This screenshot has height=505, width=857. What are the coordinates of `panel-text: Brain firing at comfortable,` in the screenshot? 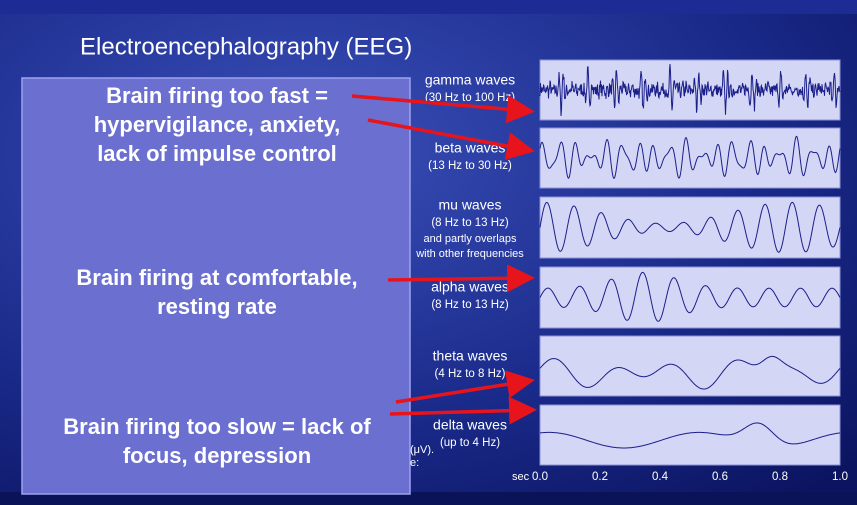 It's located at (216, 277).